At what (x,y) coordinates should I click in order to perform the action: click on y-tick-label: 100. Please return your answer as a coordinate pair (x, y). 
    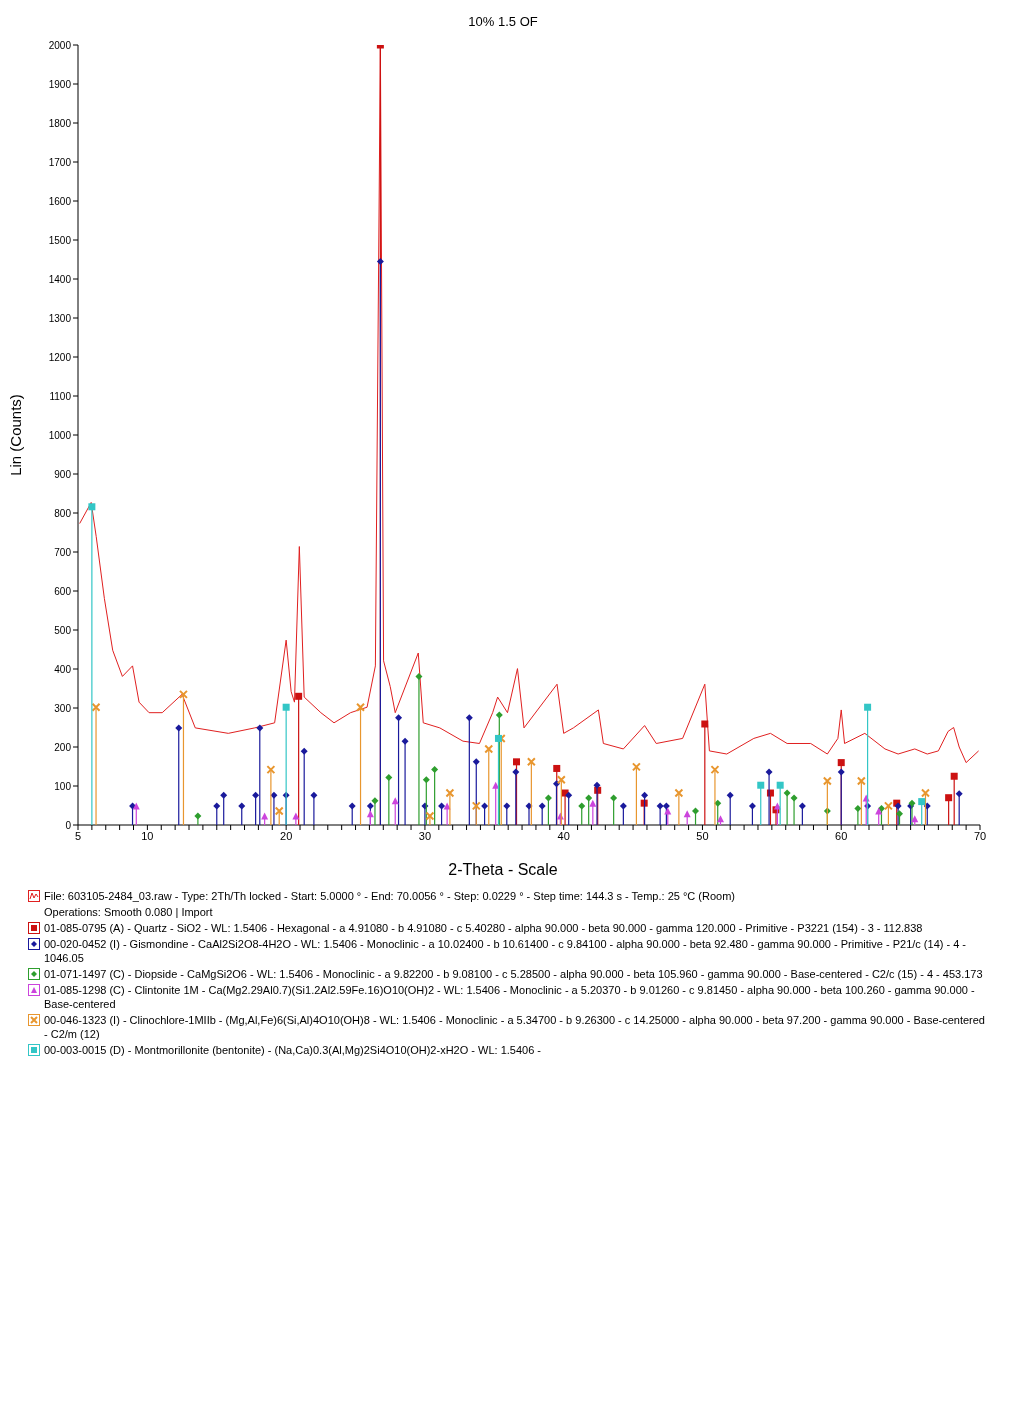
    Looking at the image, I should click on (63, 786).